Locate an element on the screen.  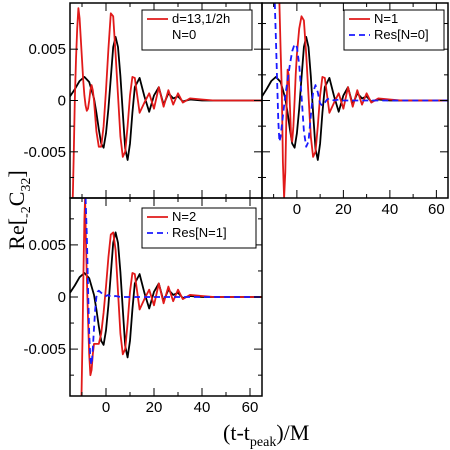
x-axis-label: (t-tpeak)/M is located at coordinates (266, 435).